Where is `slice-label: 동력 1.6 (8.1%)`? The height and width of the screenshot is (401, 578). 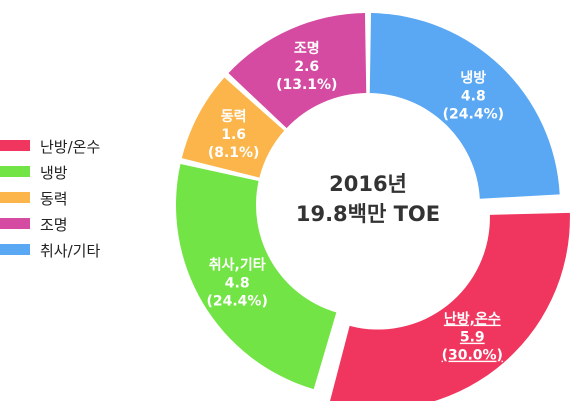 slice-label: 동력 1.6 (8.1%) is located at coordinates (234, 135).